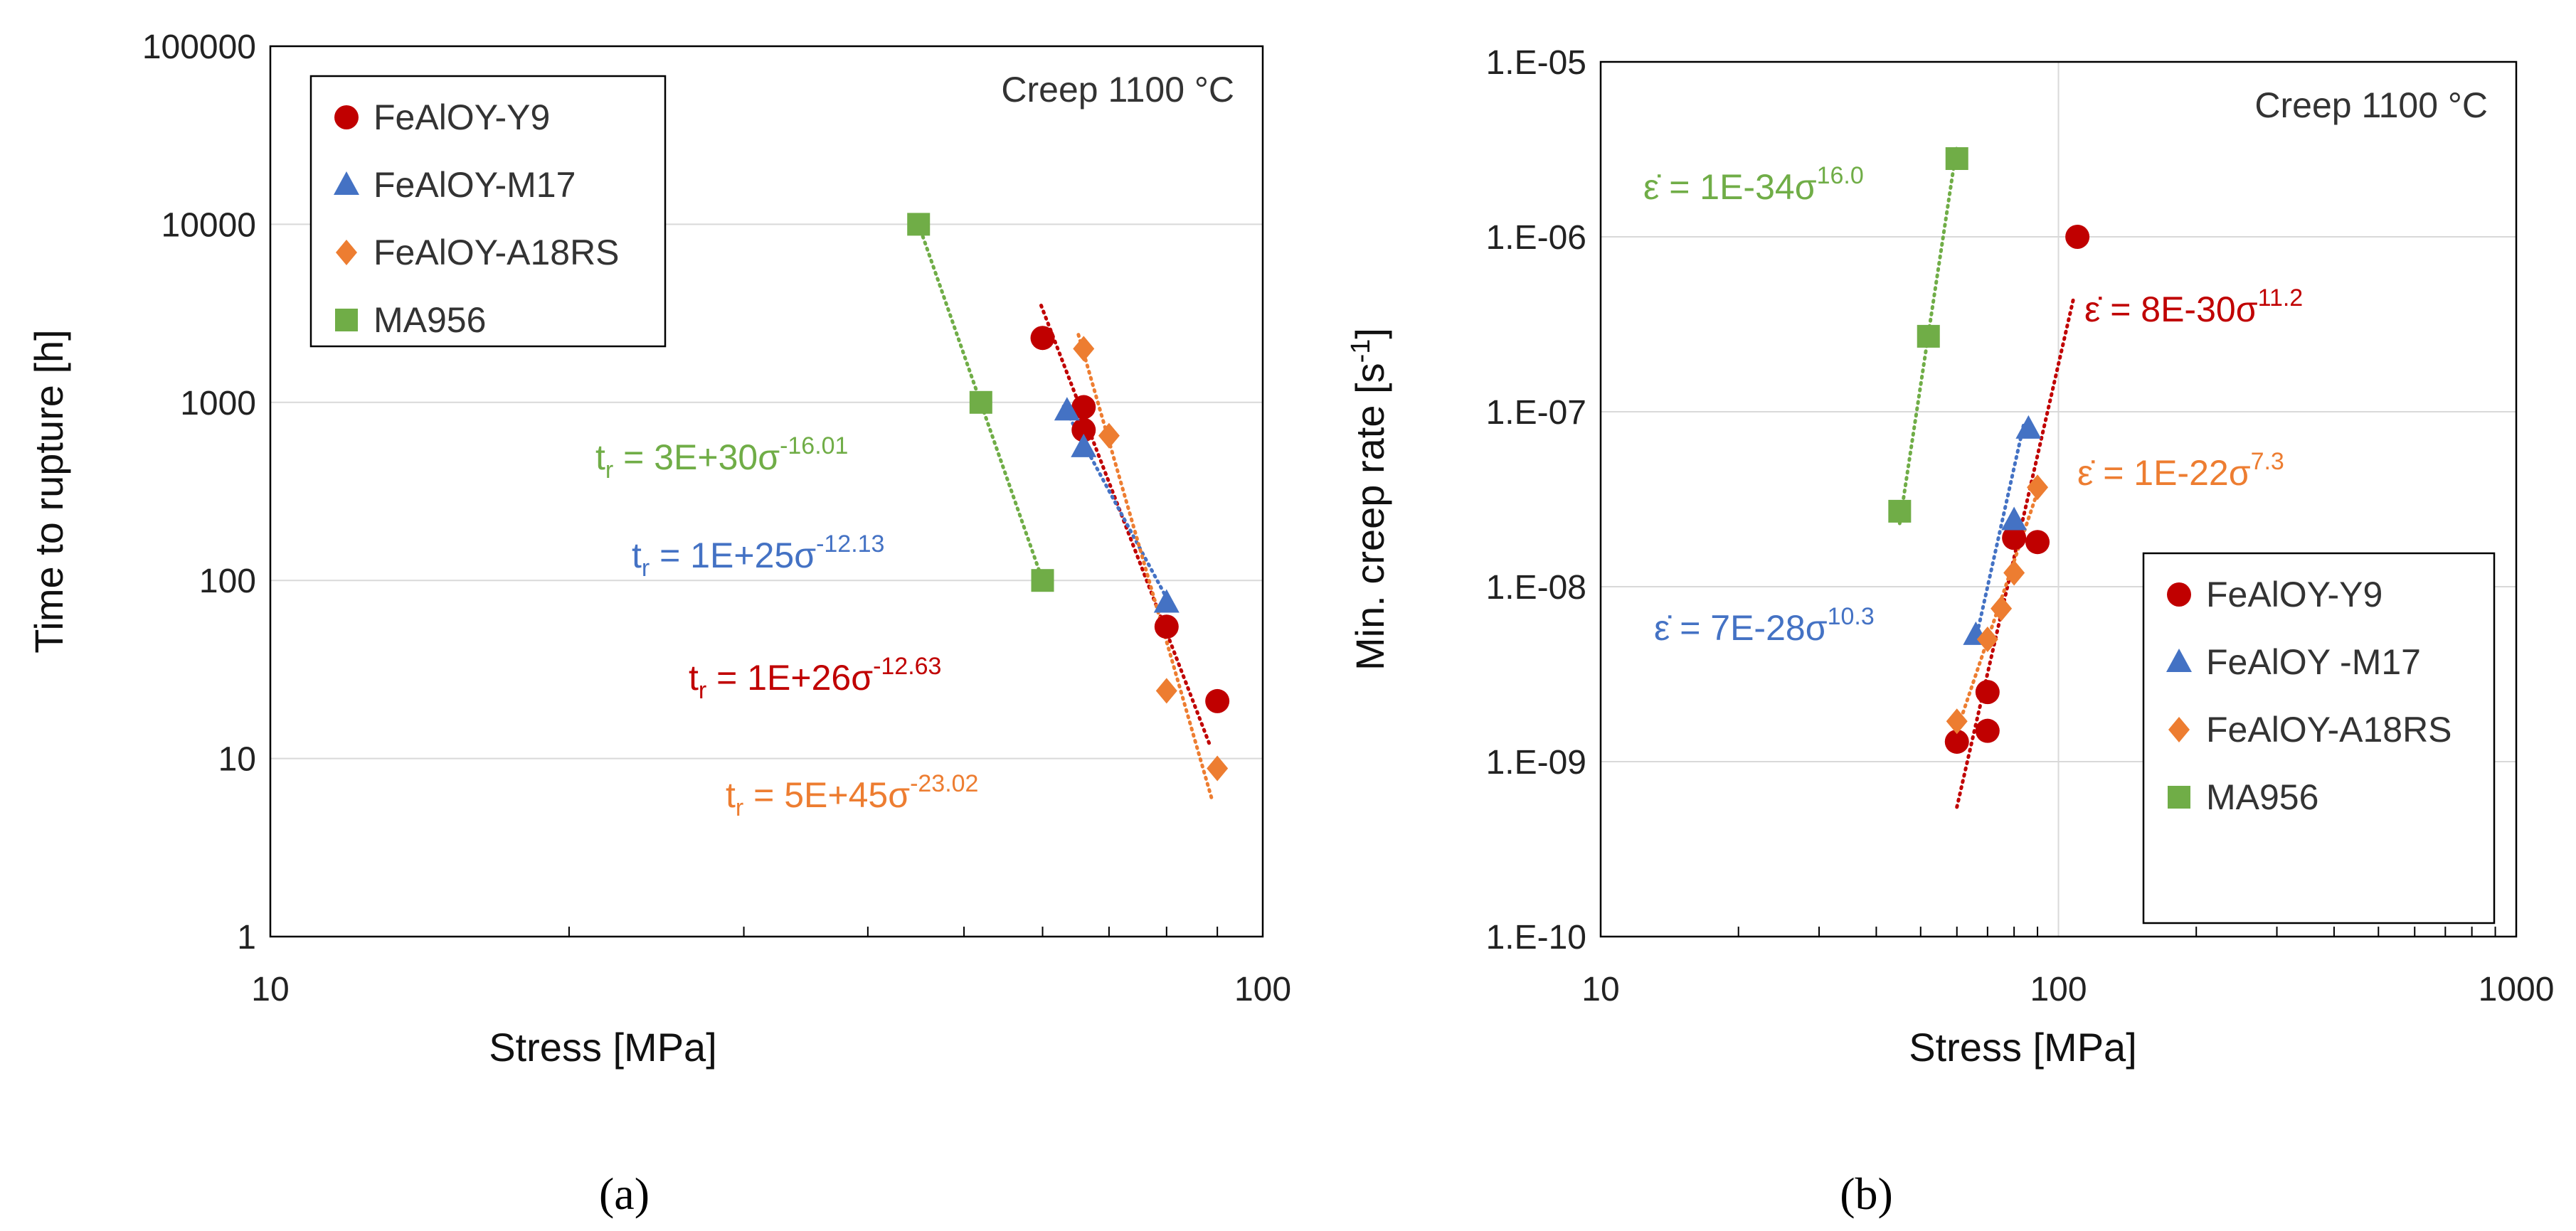 Image resolution: width=2576 pixels, height=1231 pixels. Describe the element at coordinates (1536, 238) in the screenshot. I see `y-tick-label: 1.E-06` at that location.